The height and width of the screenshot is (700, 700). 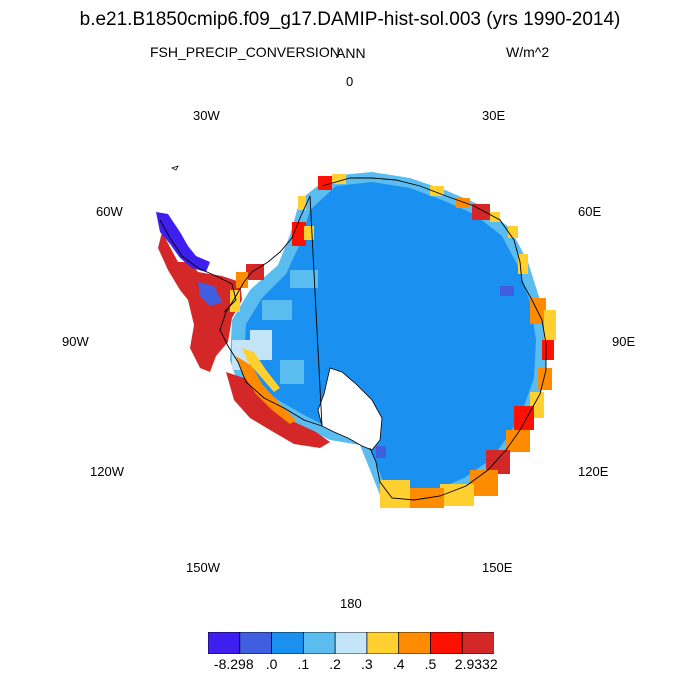 What do you see at coordinates (497, 567) in the screenshot?
I see `lon-label-150e: 150E` at bounding box center [497, 567].